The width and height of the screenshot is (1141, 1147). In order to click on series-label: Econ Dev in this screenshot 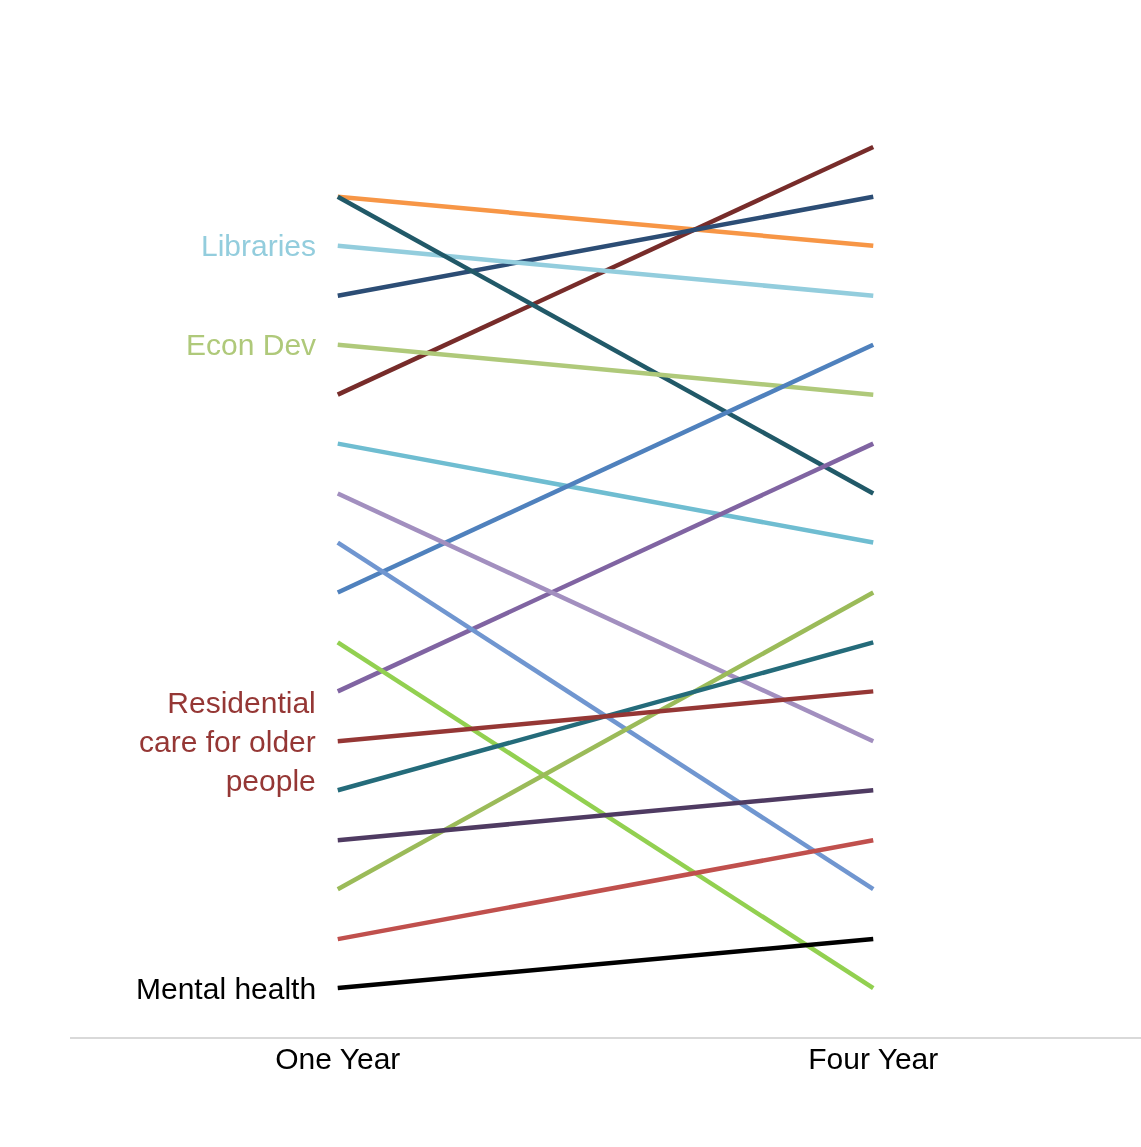, I will do `click(251, 344)`.